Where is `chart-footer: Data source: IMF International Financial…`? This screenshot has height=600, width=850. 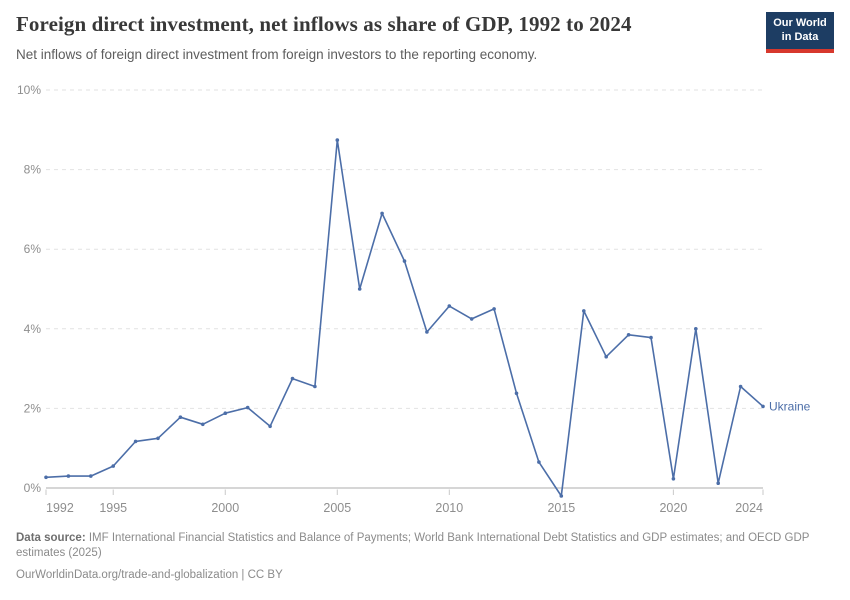
chart-footer: Data source: IMF International Financial… is located at coordinates (416, 557).